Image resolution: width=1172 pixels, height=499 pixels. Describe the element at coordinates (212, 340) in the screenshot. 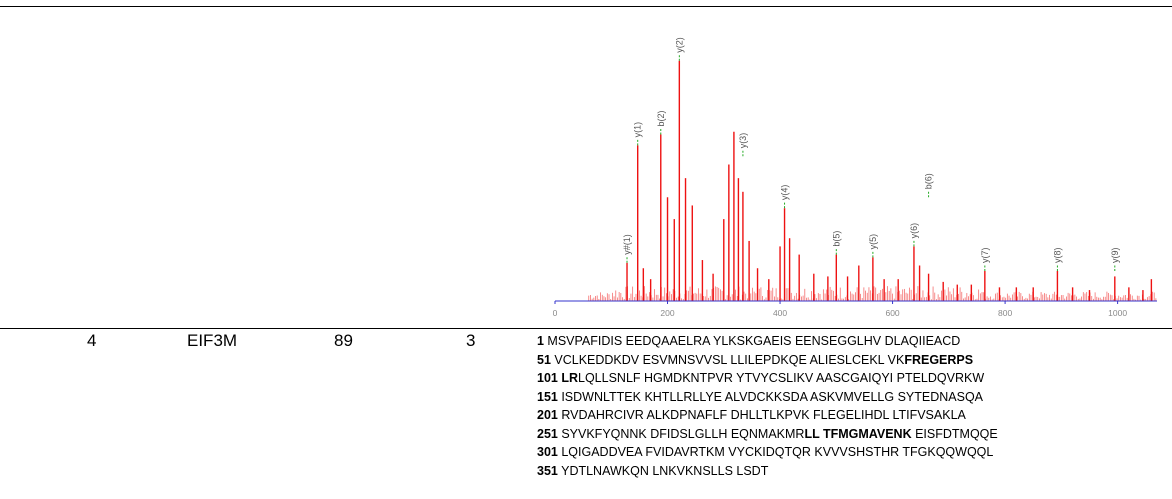

I see `gene-name-cell: EIF3M` at that location.